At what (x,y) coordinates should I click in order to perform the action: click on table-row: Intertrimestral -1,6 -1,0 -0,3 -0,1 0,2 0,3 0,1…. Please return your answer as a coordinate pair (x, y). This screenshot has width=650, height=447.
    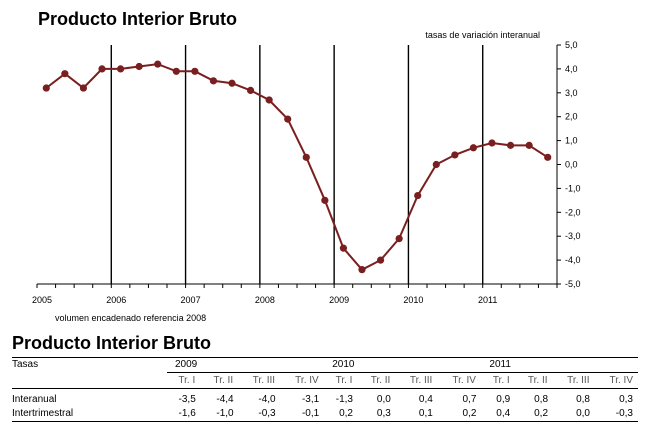
    Looking at the image, I should click on (325, 414).